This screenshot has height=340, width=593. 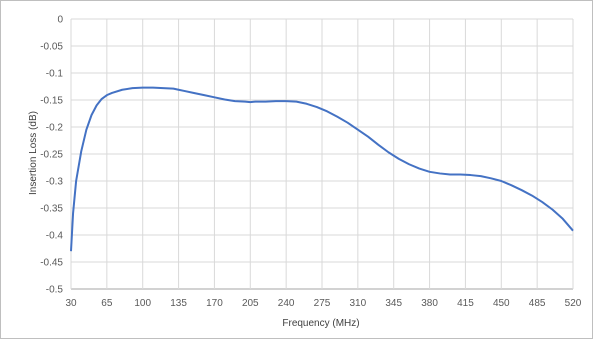 What do you see at coordinates (60, 20) in the screenshot?
I see `y-tick-label: 0` at bounding box center [60, 20].